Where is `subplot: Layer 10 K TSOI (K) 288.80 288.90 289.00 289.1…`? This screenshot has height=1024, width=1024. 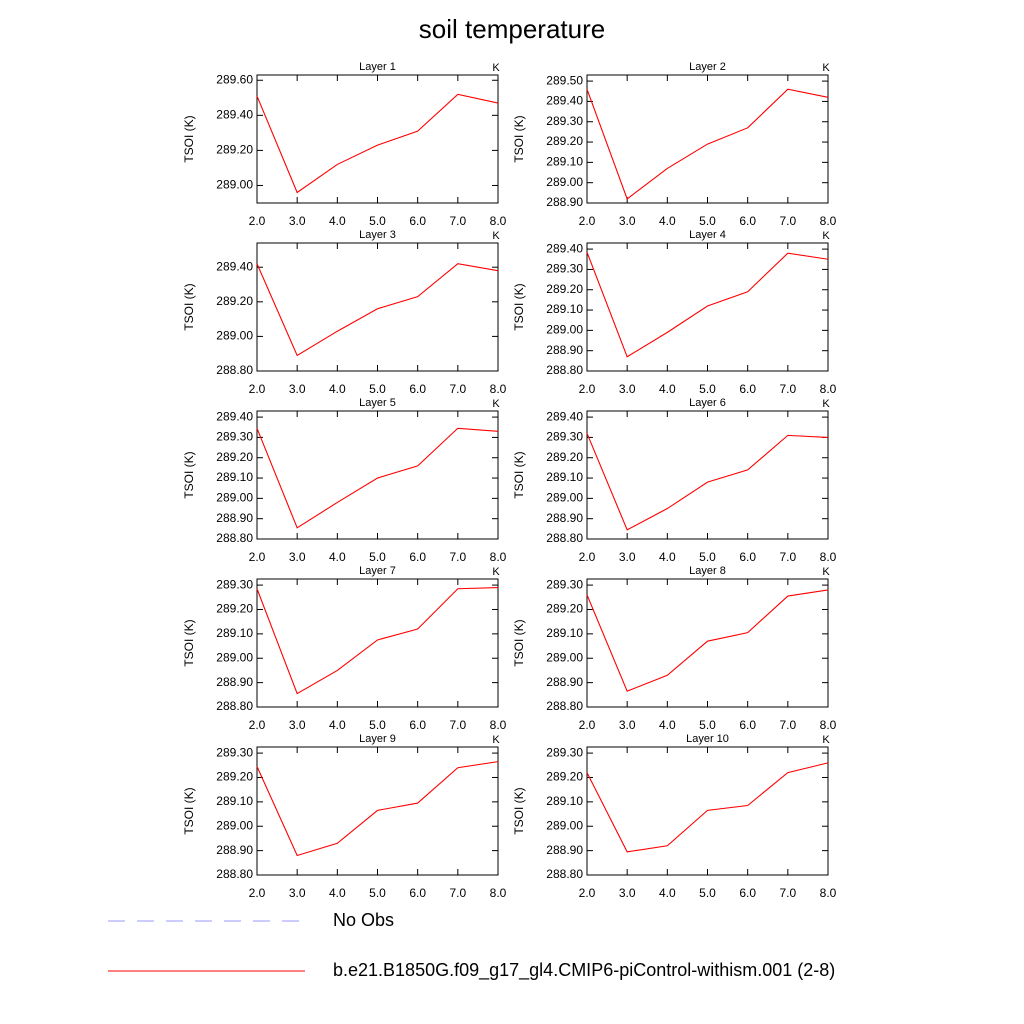 subplot: Layer 10 K TSOI (K) 288.80 288.90 289.00 289.1… is located at coordinates (674, 816).